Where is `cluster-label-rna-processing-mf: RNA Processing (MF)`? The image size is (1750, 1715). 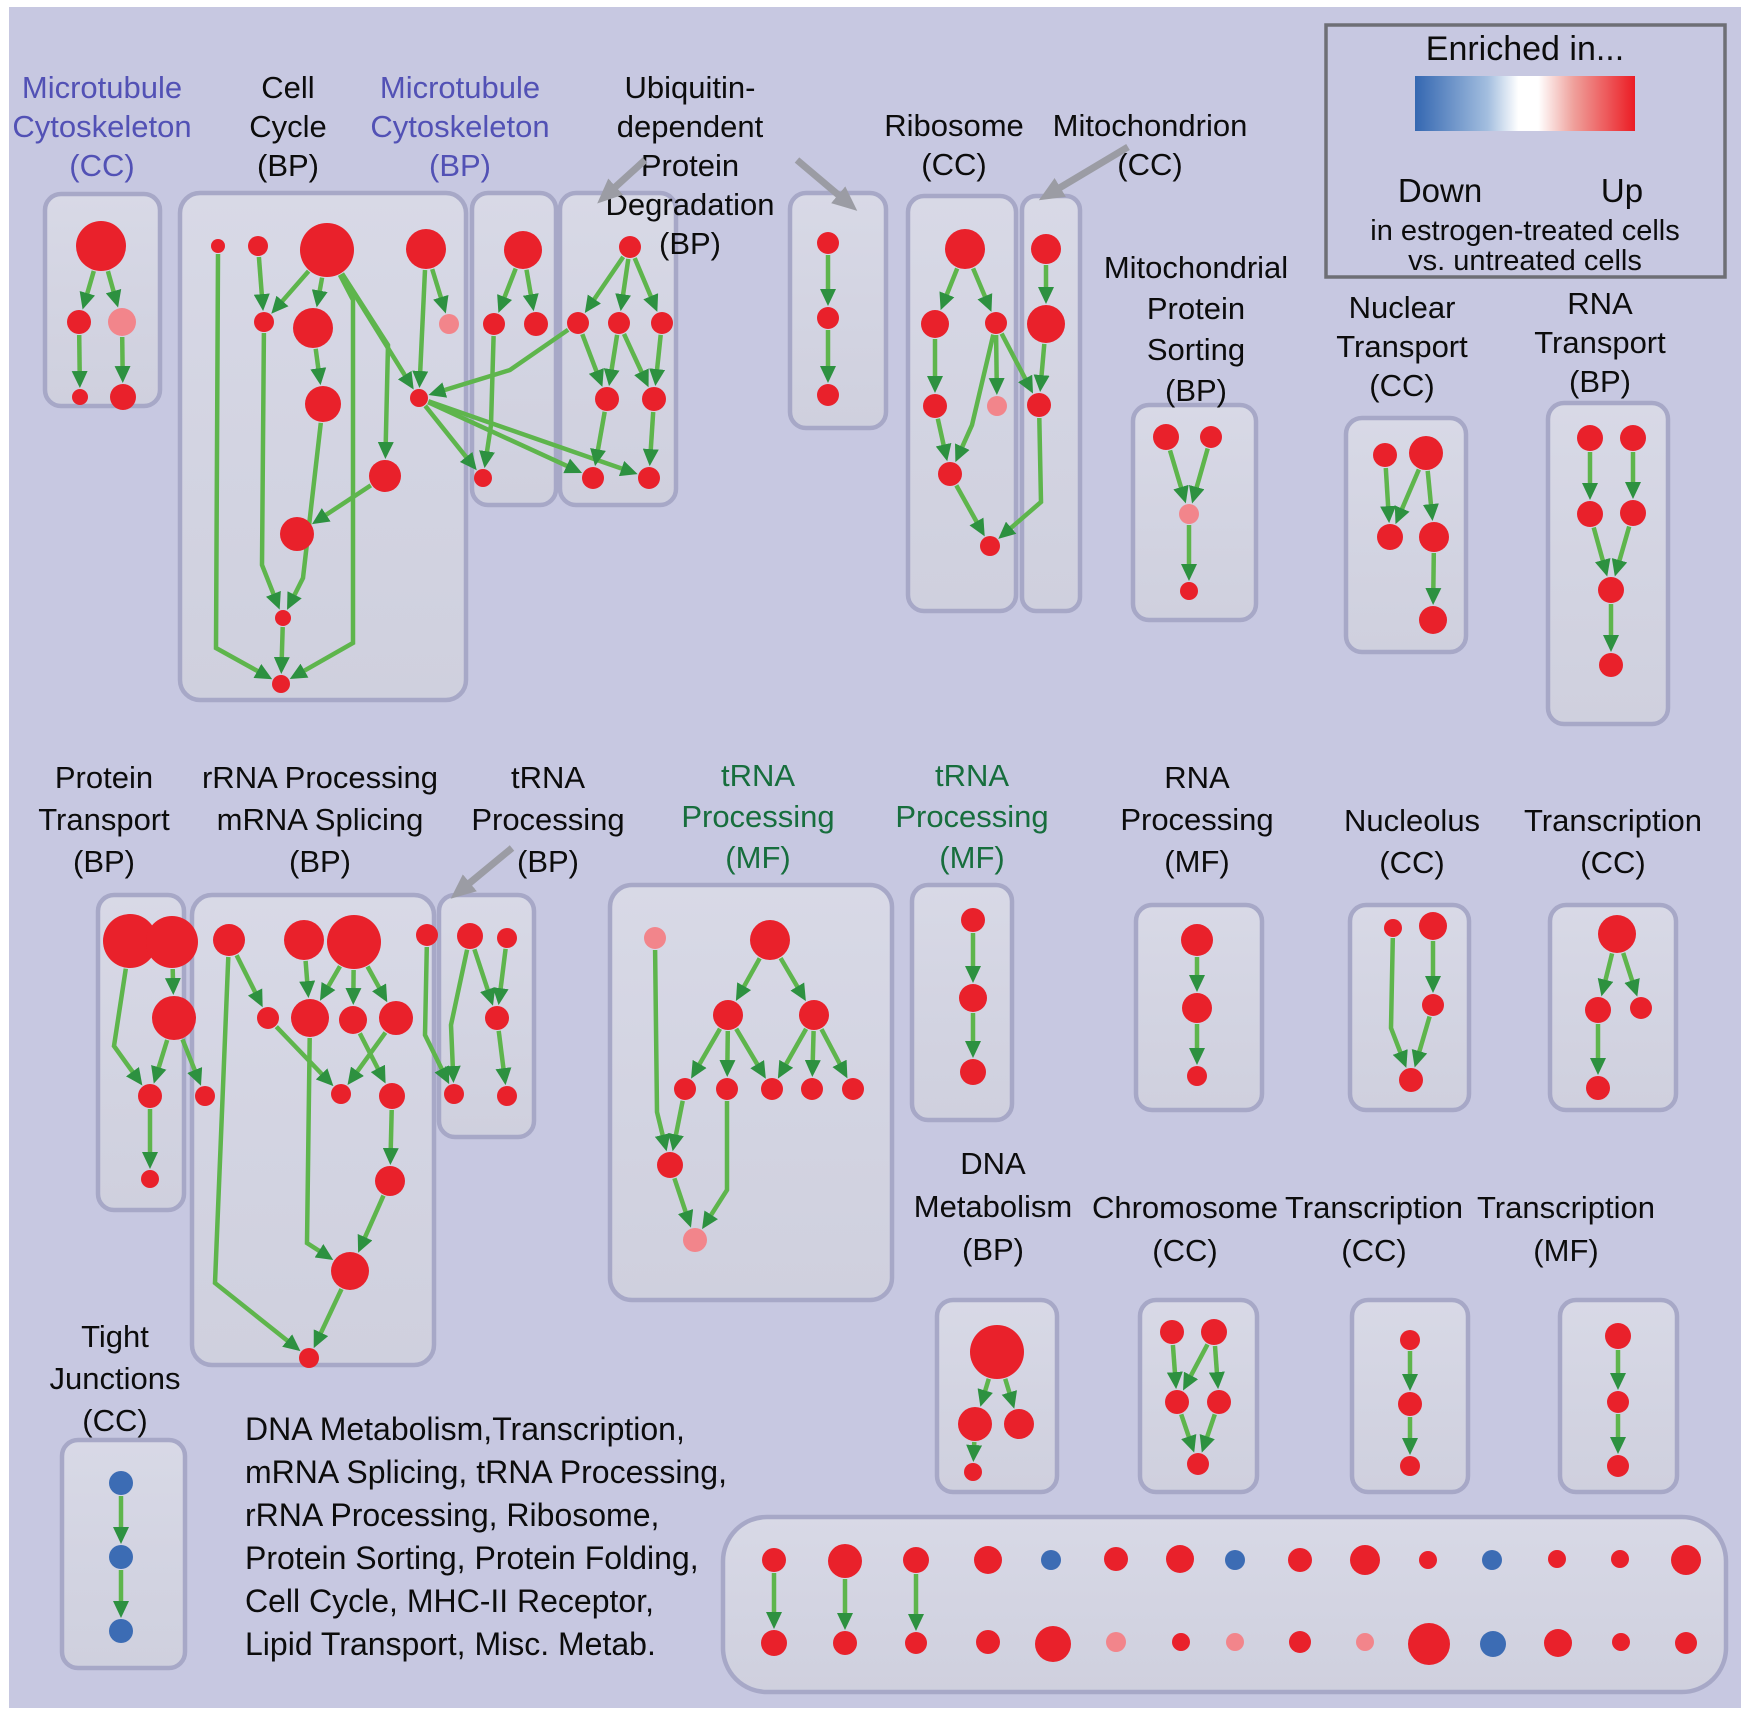
cluster-label-rna-processing-mf: RNA Processing (MF) is located at coordinates (1196, 819).